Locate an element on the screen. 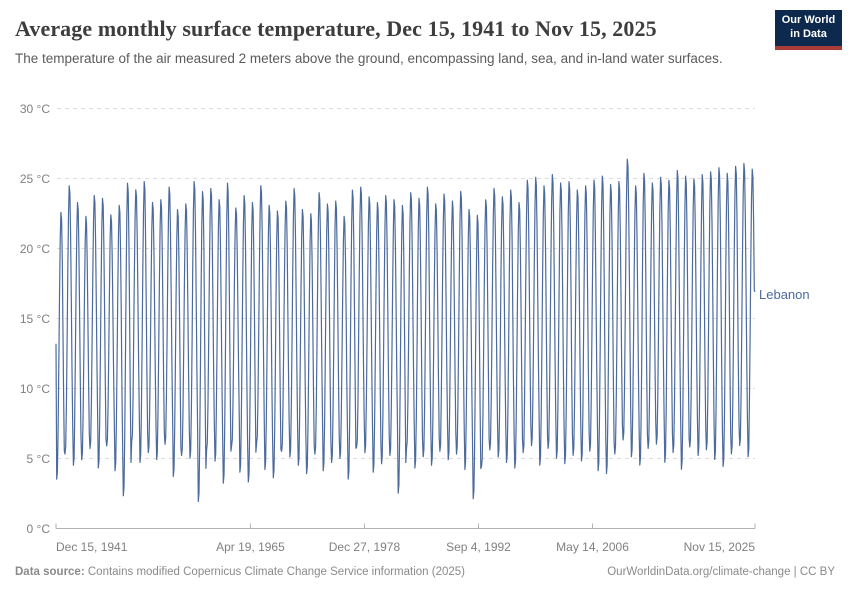 The image size is (850, 600). data-source-label: Data source: is located at coordinates (50, 572).